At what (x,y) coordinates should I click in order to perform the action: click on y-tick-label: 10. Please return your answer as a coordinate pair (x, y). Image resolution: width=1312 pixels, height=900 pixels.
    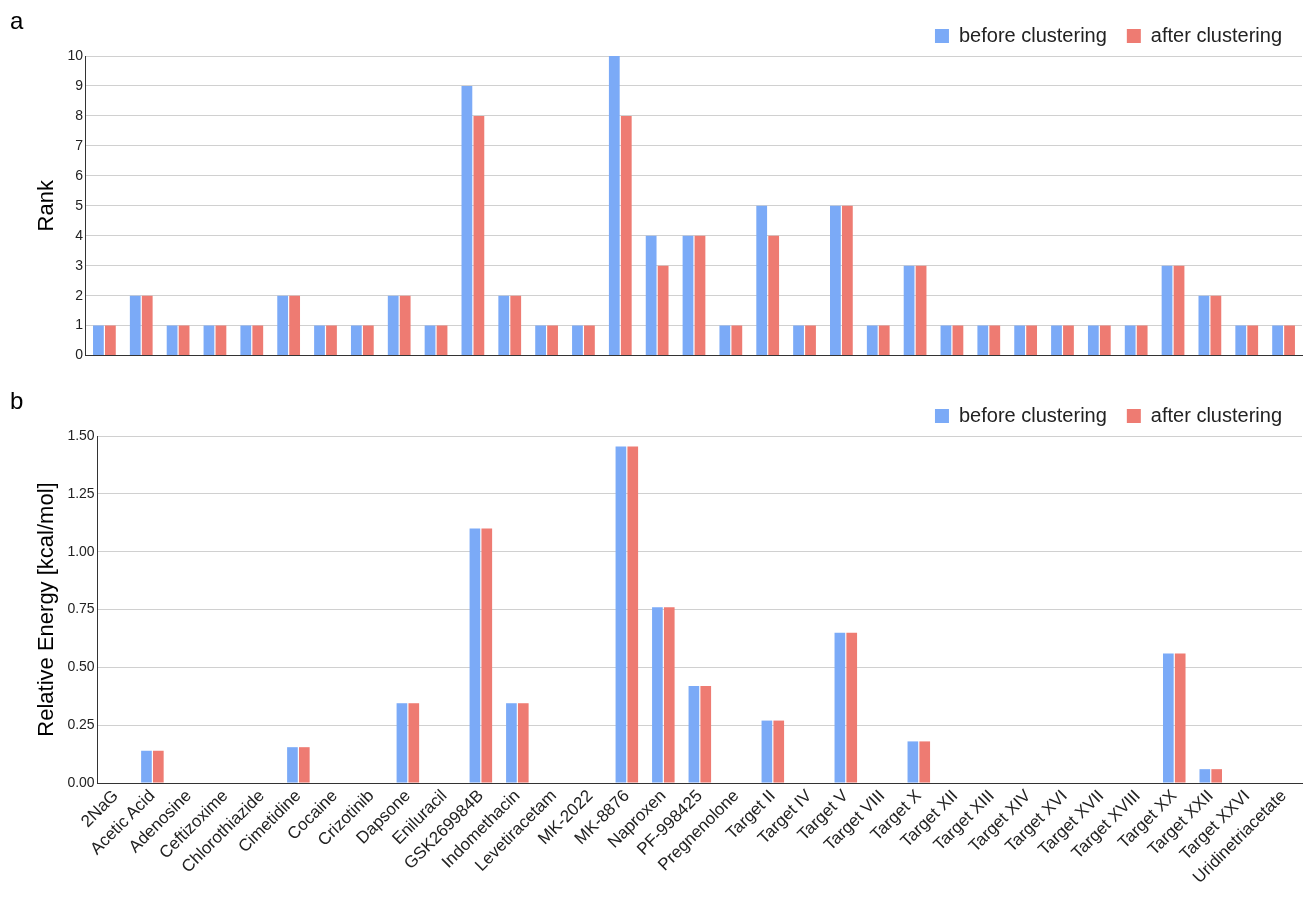
    Looking at the image, I should click on (75, 54).